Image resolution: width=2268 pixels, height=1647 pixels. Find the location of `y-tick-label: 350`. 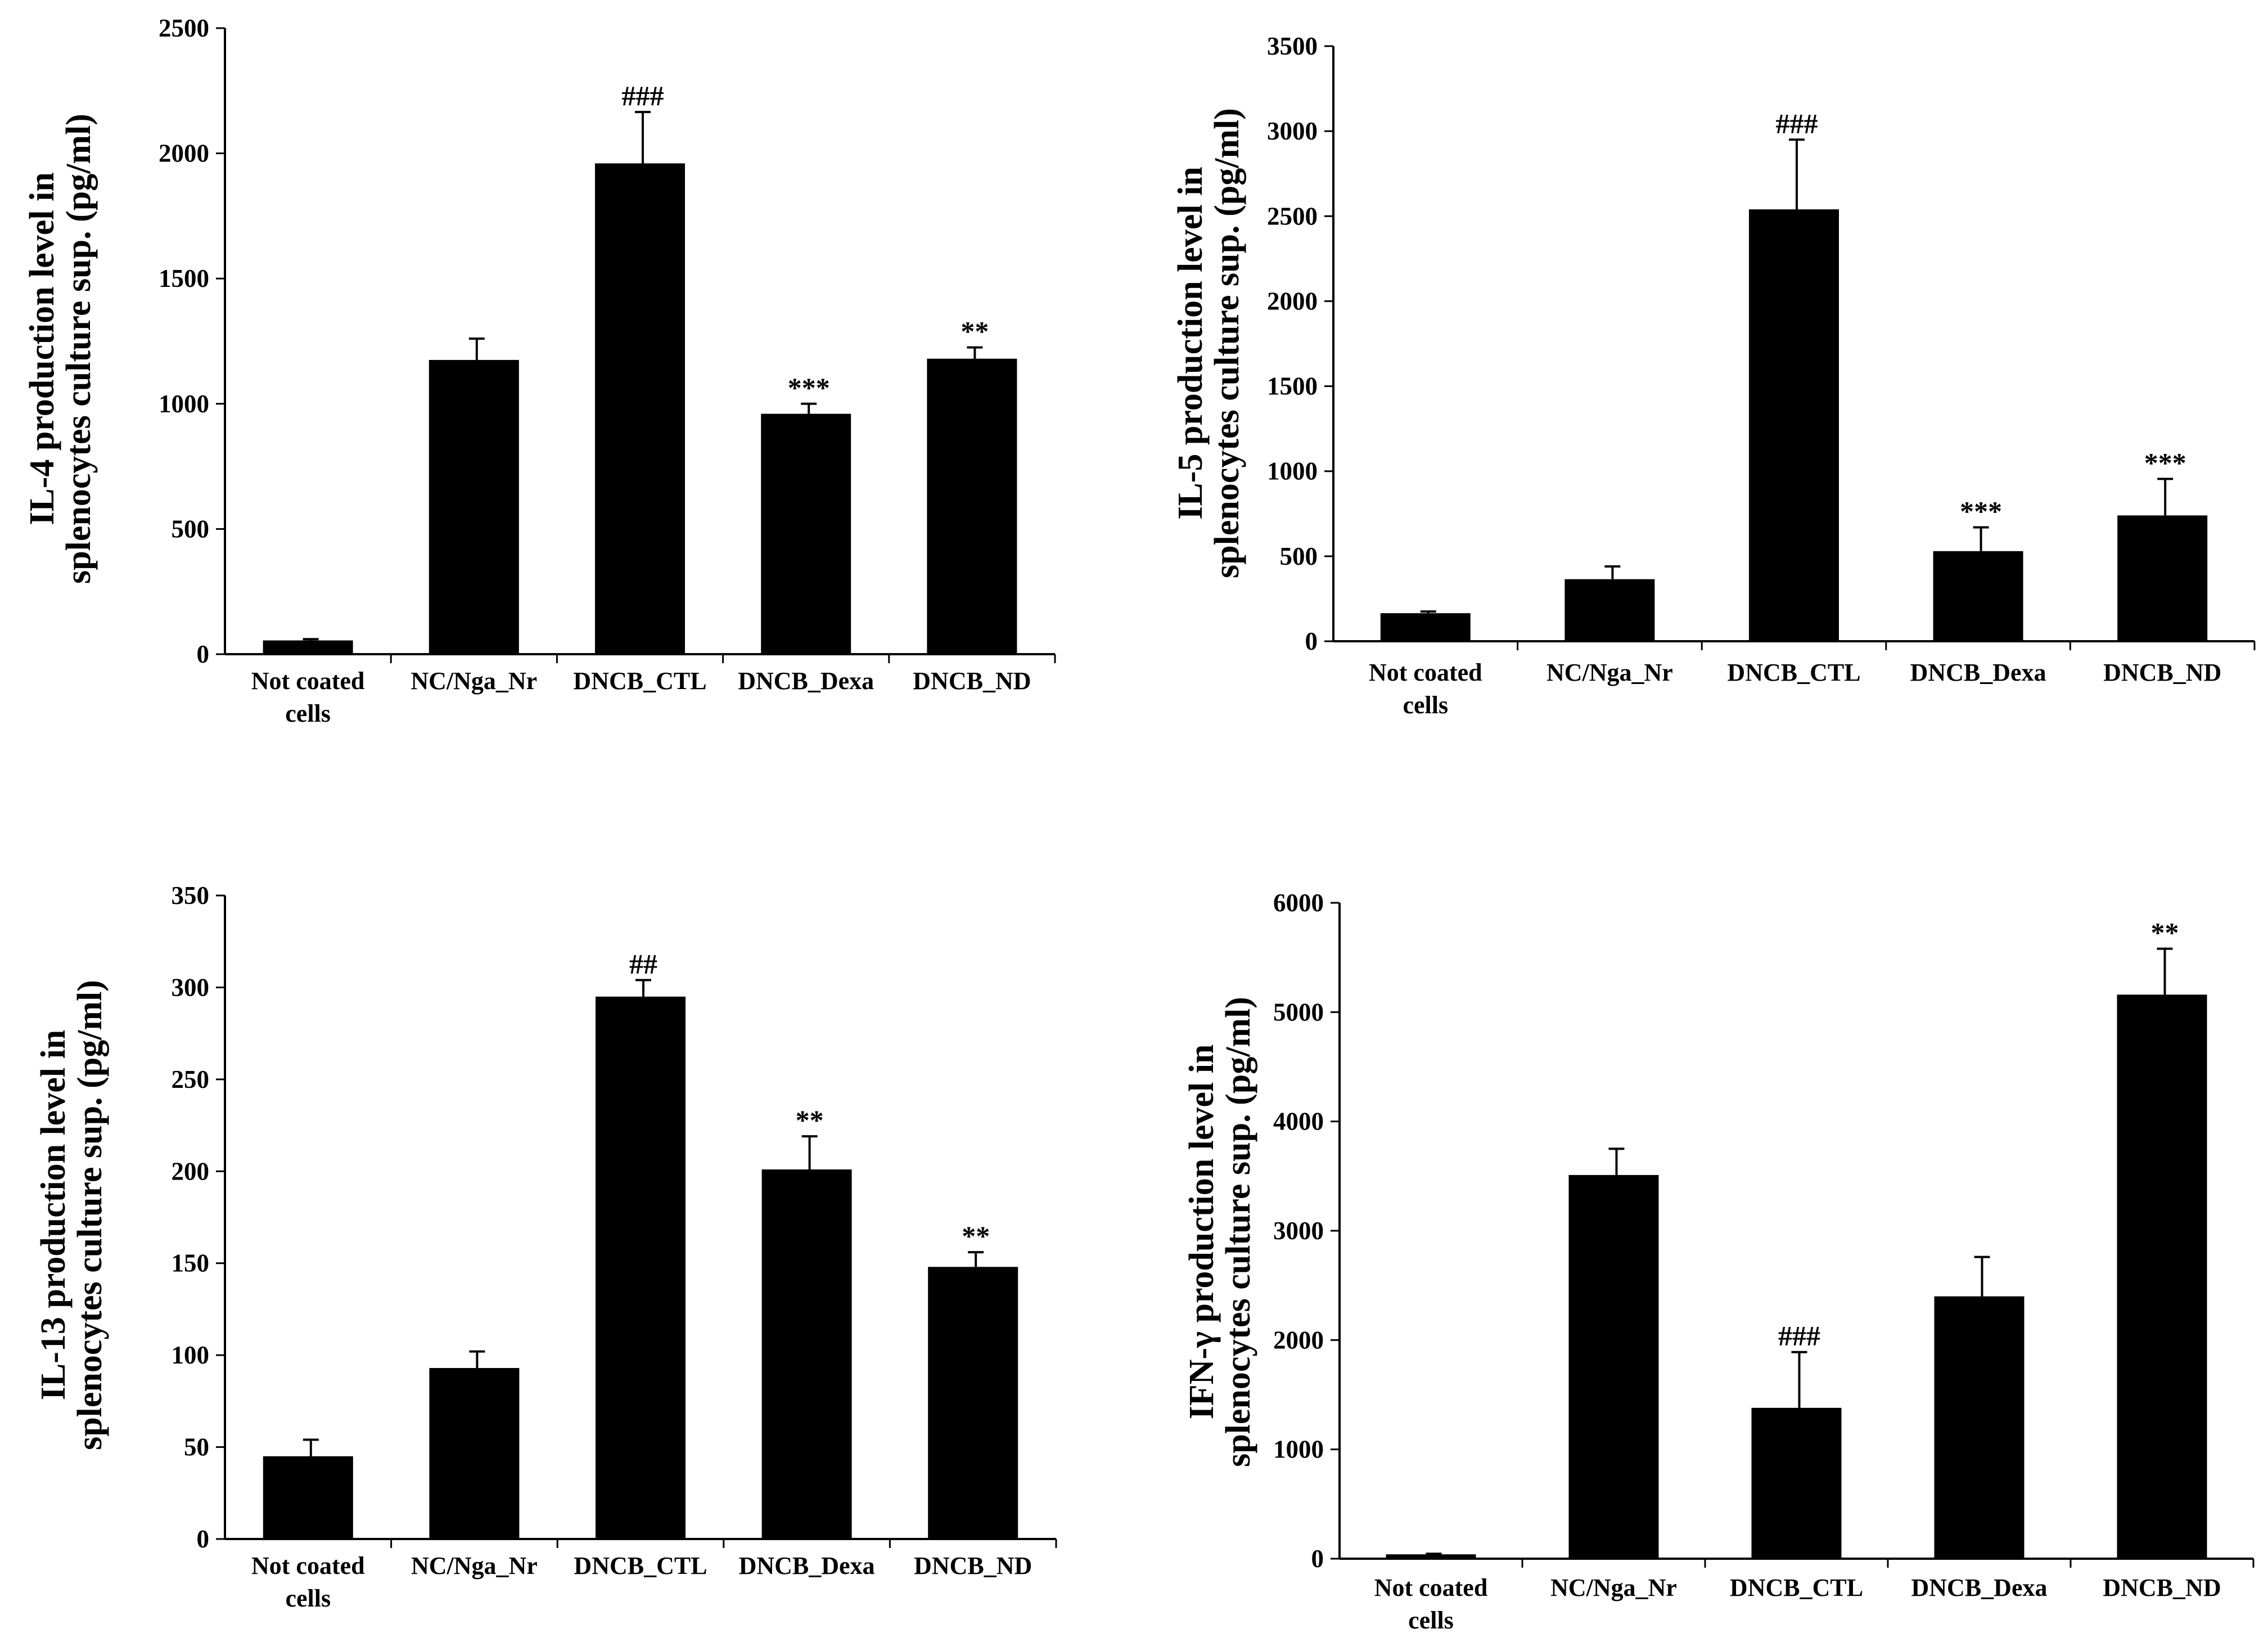

y-tick-label: 350 is located at coordinates (191, 895).